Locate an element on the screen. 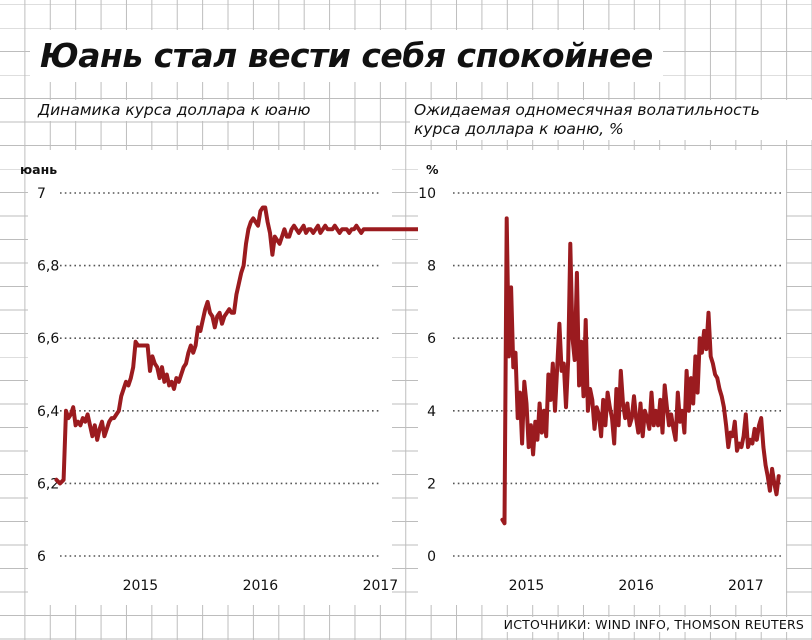 This screenshot has height=640, width=812. y-tick-label: 10 is located at coordinates (427, 194).